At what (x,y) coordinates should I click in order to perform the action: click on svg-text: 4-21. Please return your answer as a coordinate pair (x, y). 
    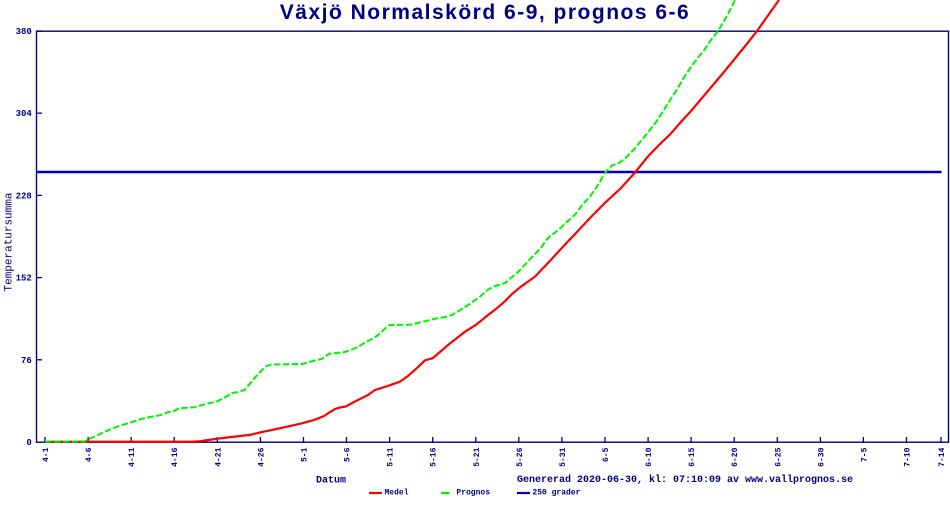
    Looking at the image, I should click on (218, 456).